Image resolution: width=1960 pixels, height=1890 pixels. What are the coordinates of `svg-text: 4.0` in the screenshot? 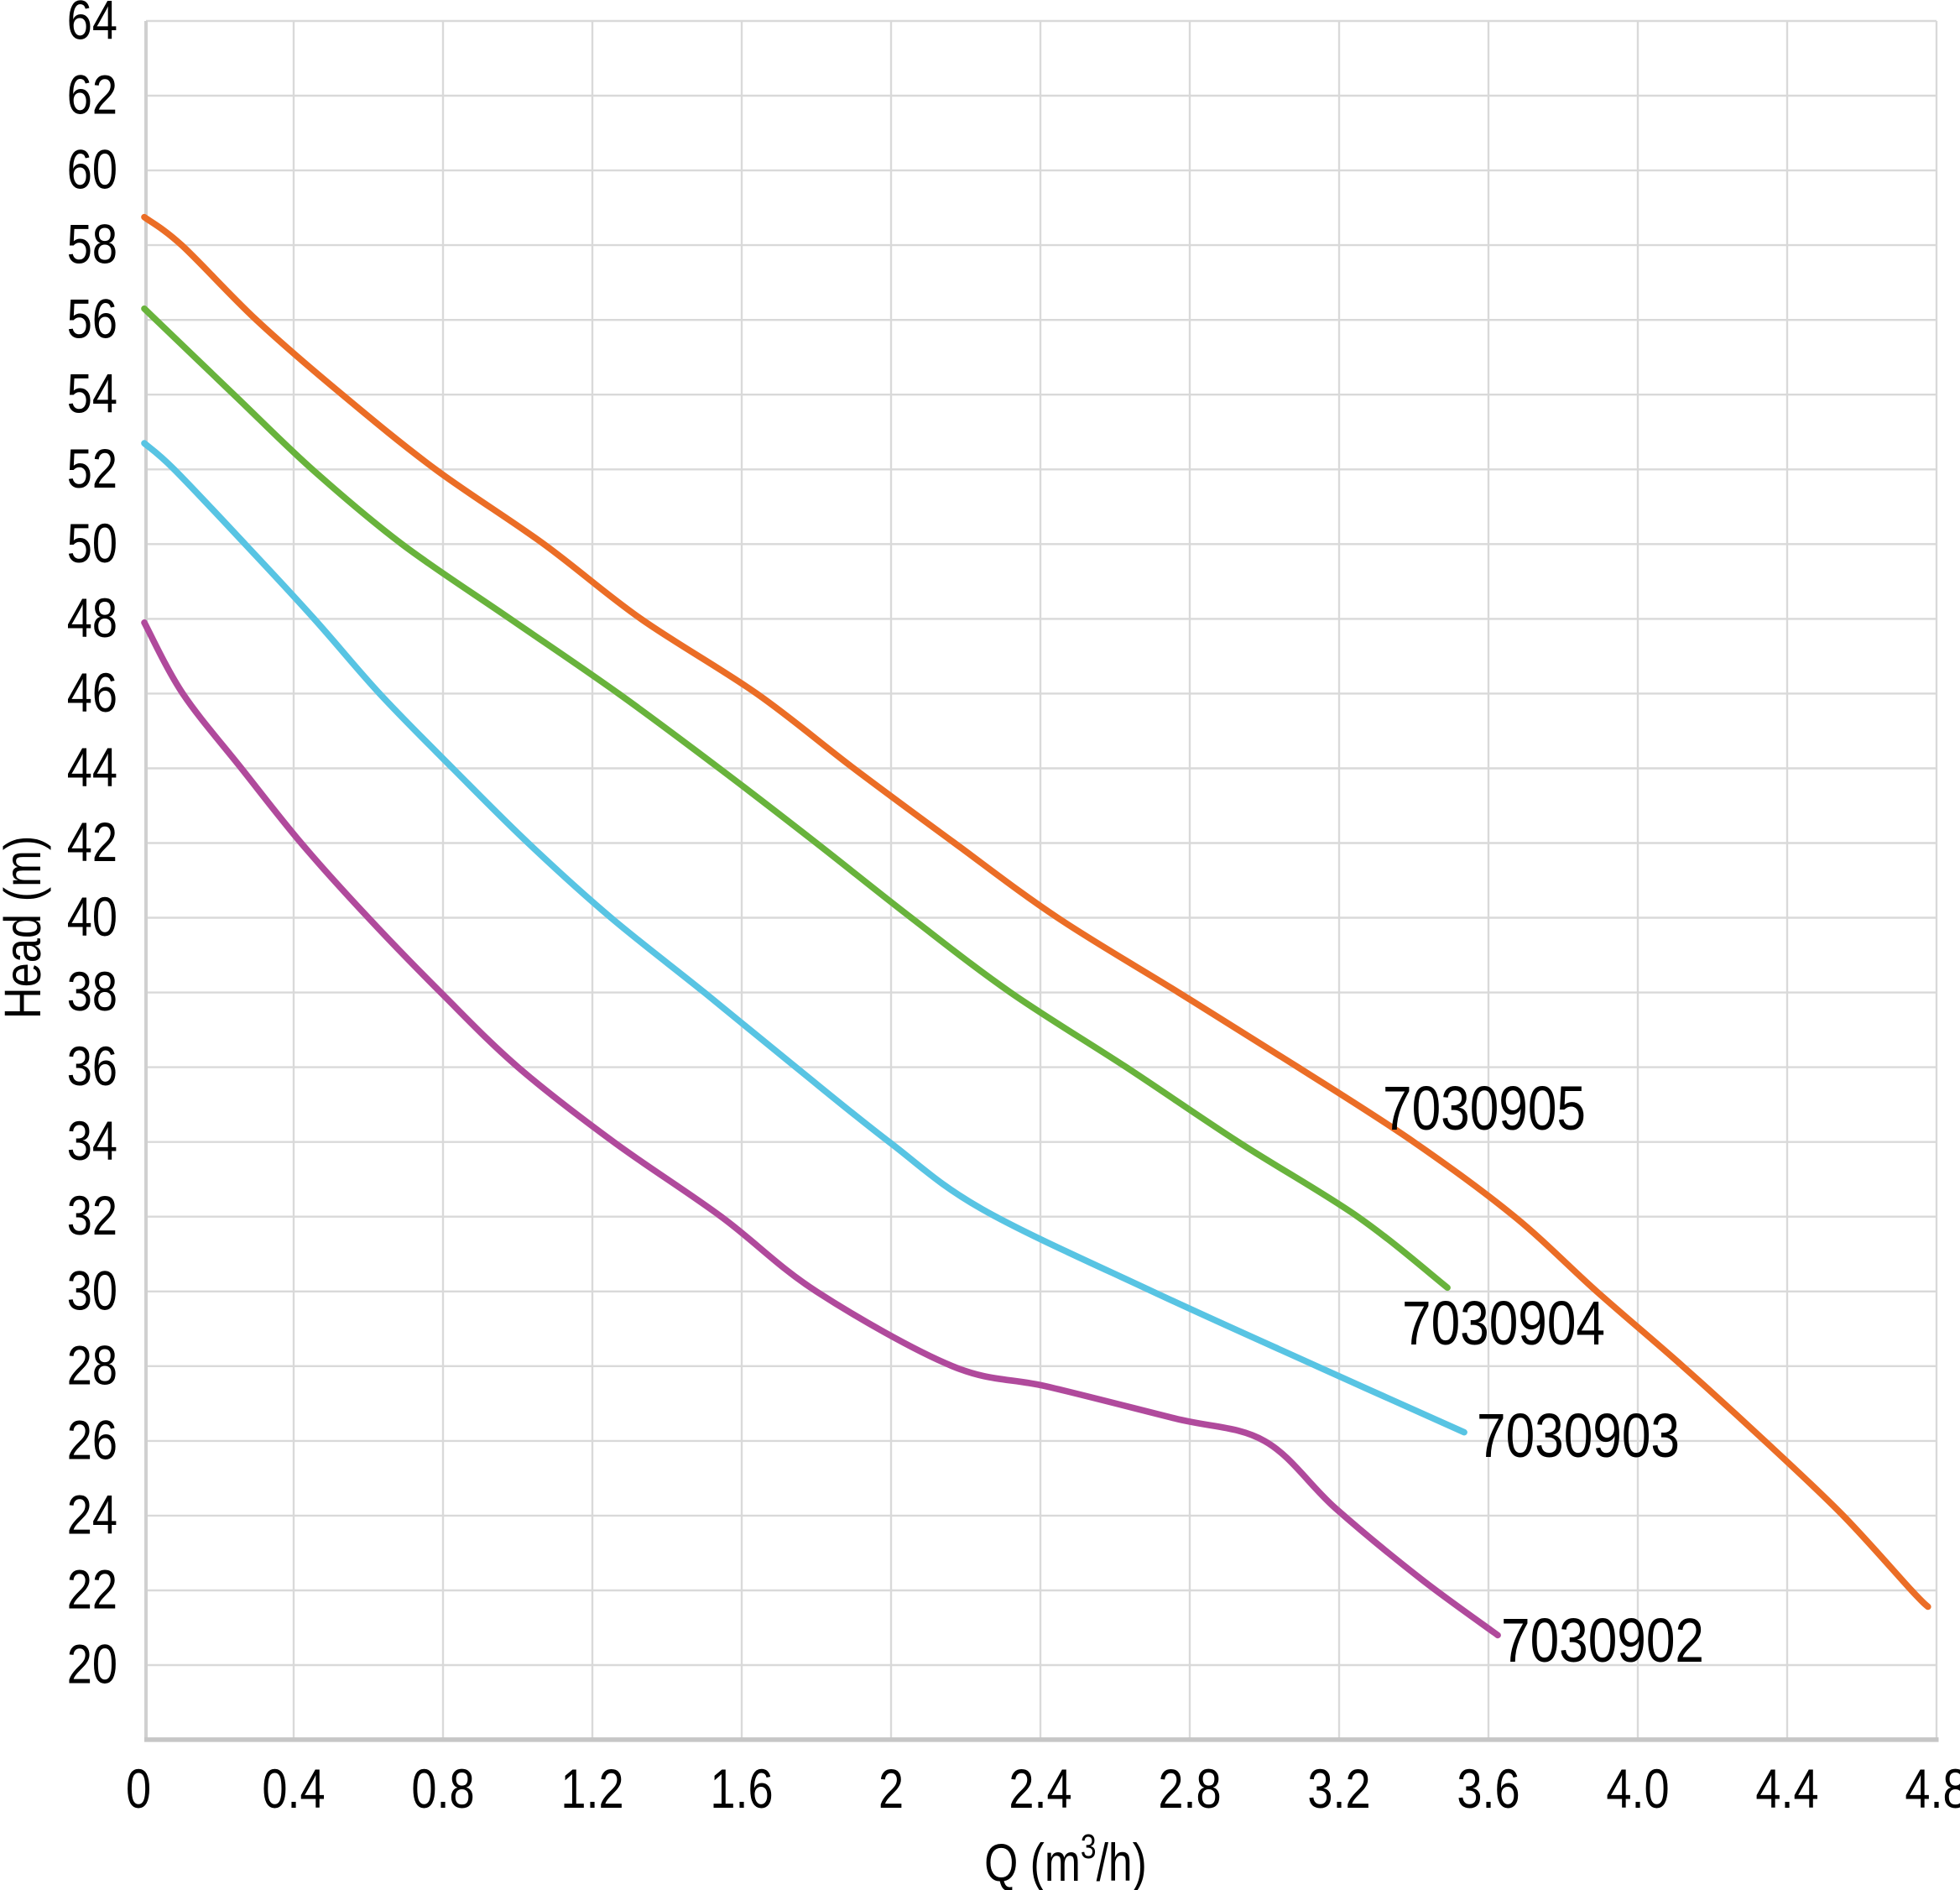 It's located at (1638, 1788).